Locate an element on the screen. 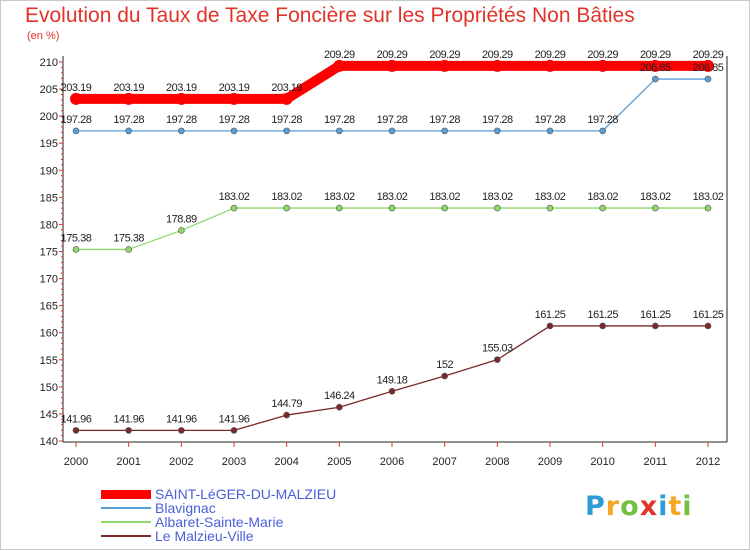 This screenshot has height=551, width=750. legend-label: Blavignac is located at coordinates (185, 508).